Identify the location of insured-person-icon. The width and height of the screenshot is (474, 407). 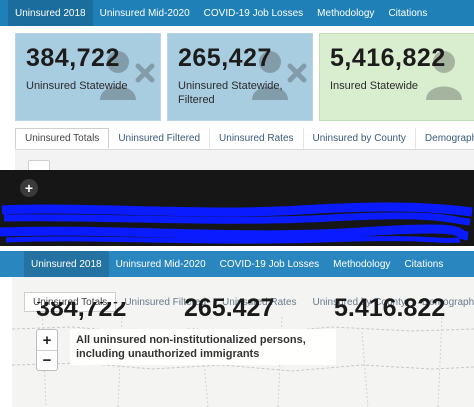
(444, 75).